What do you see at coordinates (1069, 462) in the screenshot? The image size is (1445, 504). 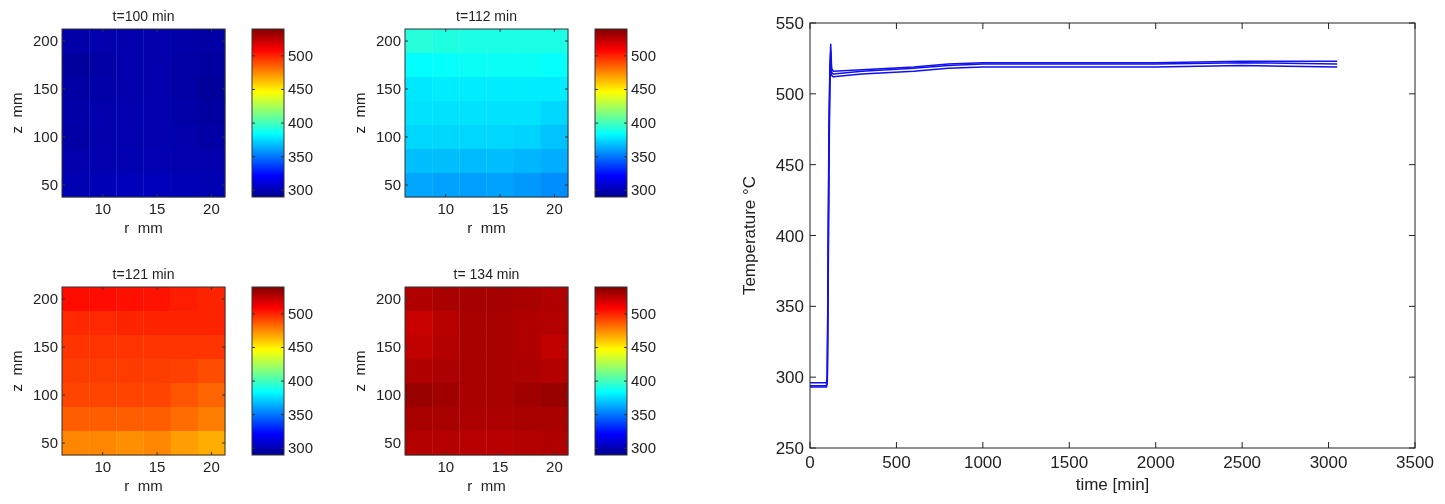 I see `x-tick-label: 1500` at bounding box center [1069, 462].